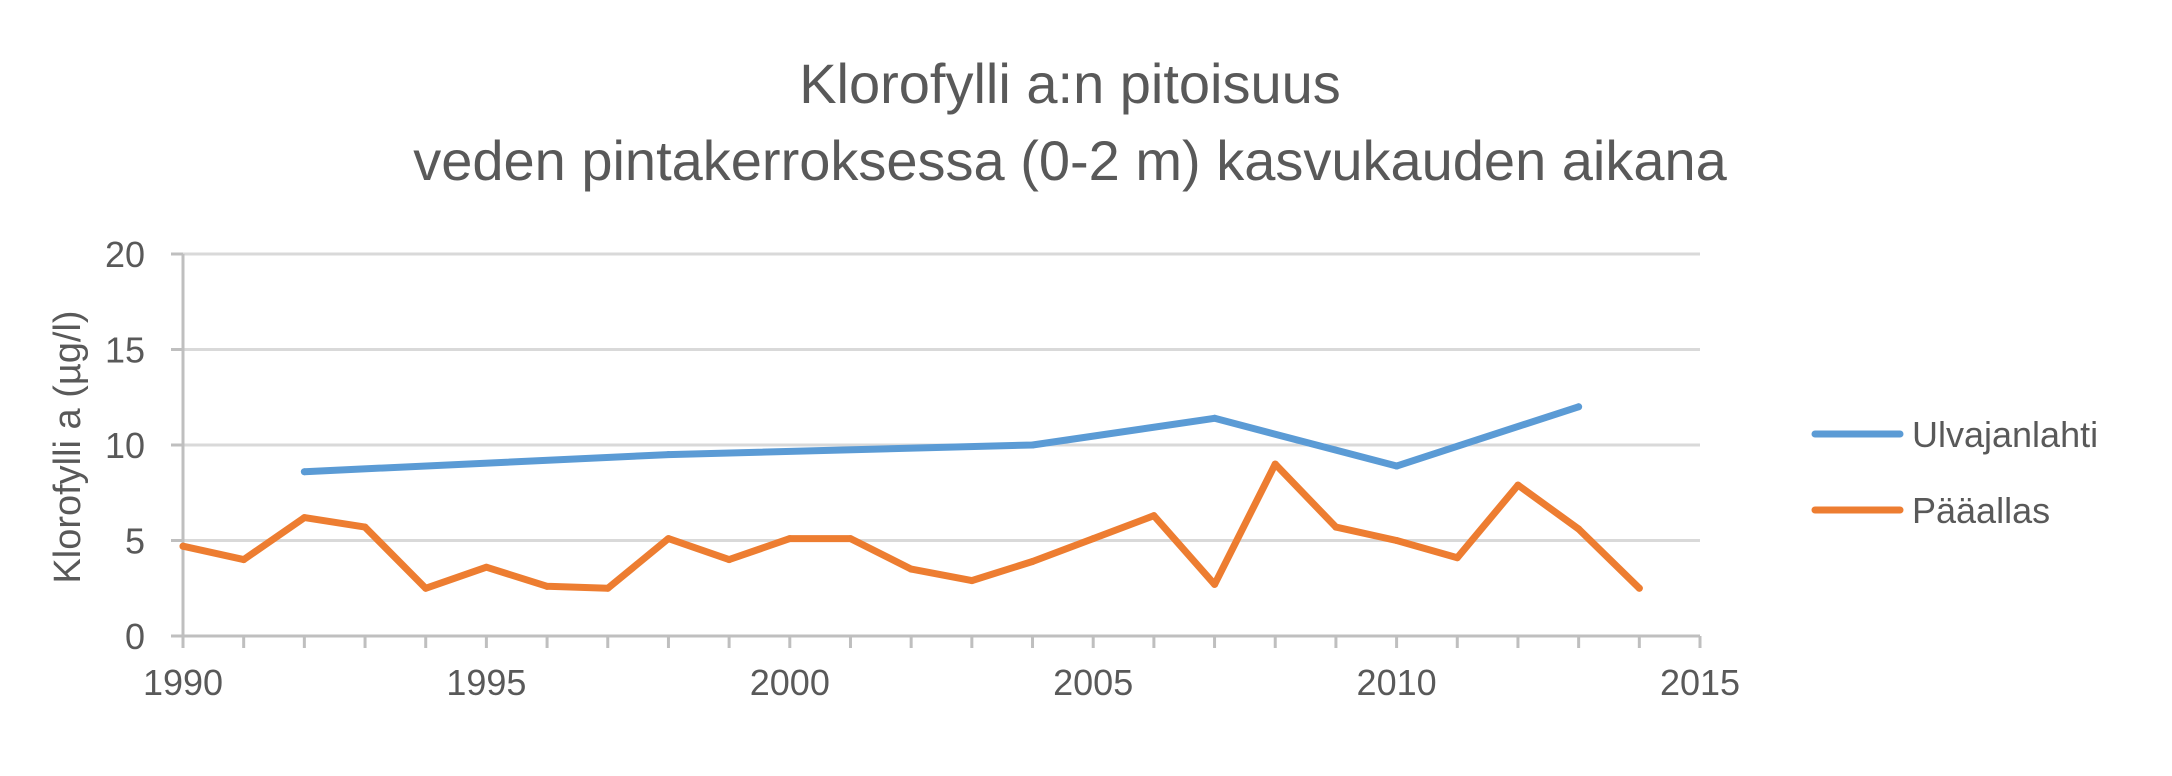 The image size is (2172, 776). Describe the element at coordinates (68, 446) in the screenshot. I see `y-axis-title: Klorofylli a (µg/l)` at that location.